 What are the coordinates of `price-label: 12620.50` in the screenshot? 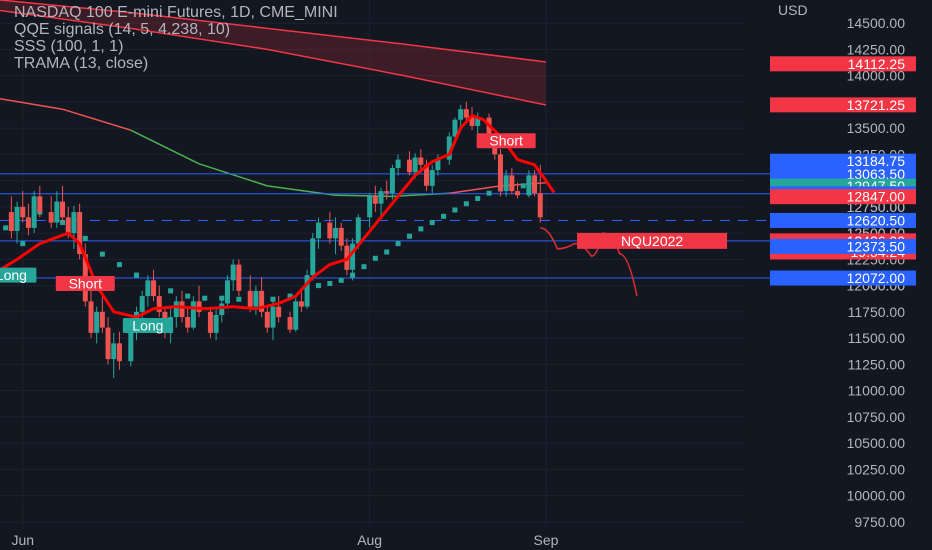 It's located at (876, 220).